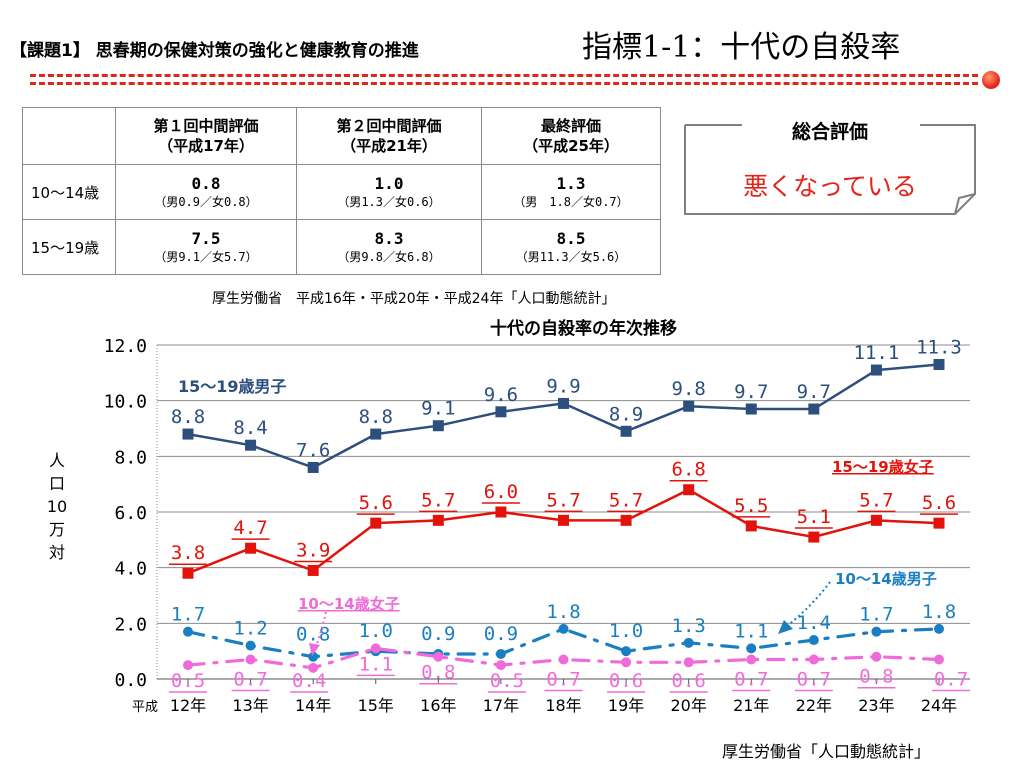 Image resolution: width=1024 pixels, height=768 pixels. What do you see at coordinates (571, 202) in the screenshot?
I see `cell-detail: （男 1.8／女0.7）` at bounding box center [571, 202].